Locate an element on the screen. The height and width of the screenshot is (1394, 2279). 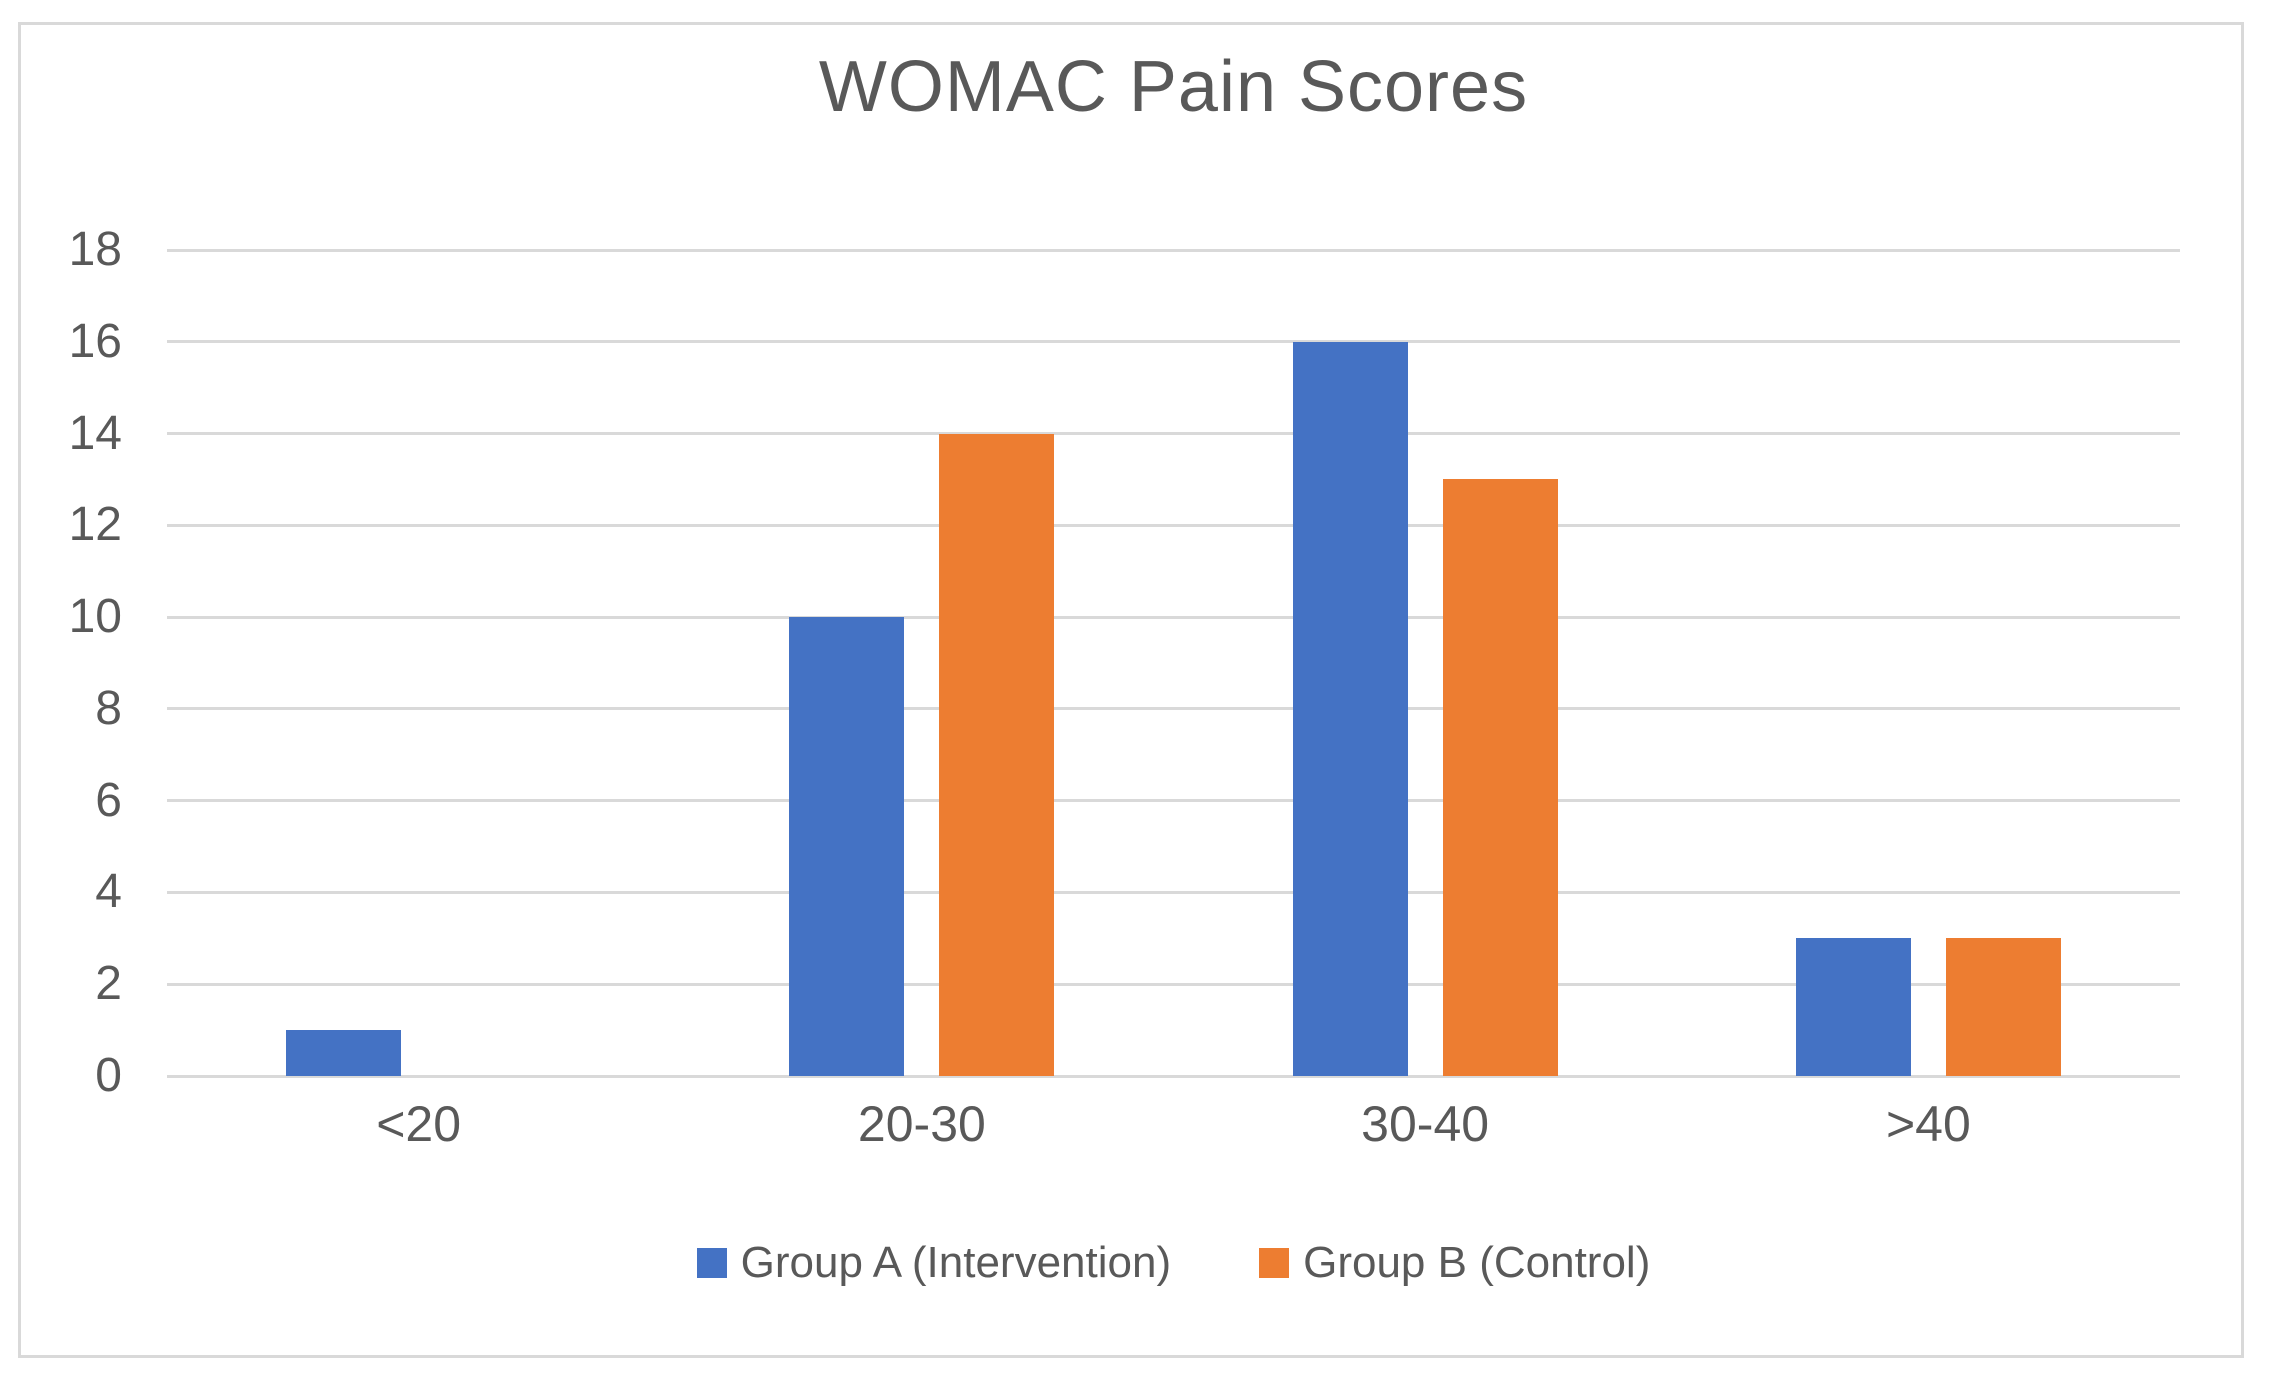
bar-group-a->40 is located at coordinates (1853, 1007).